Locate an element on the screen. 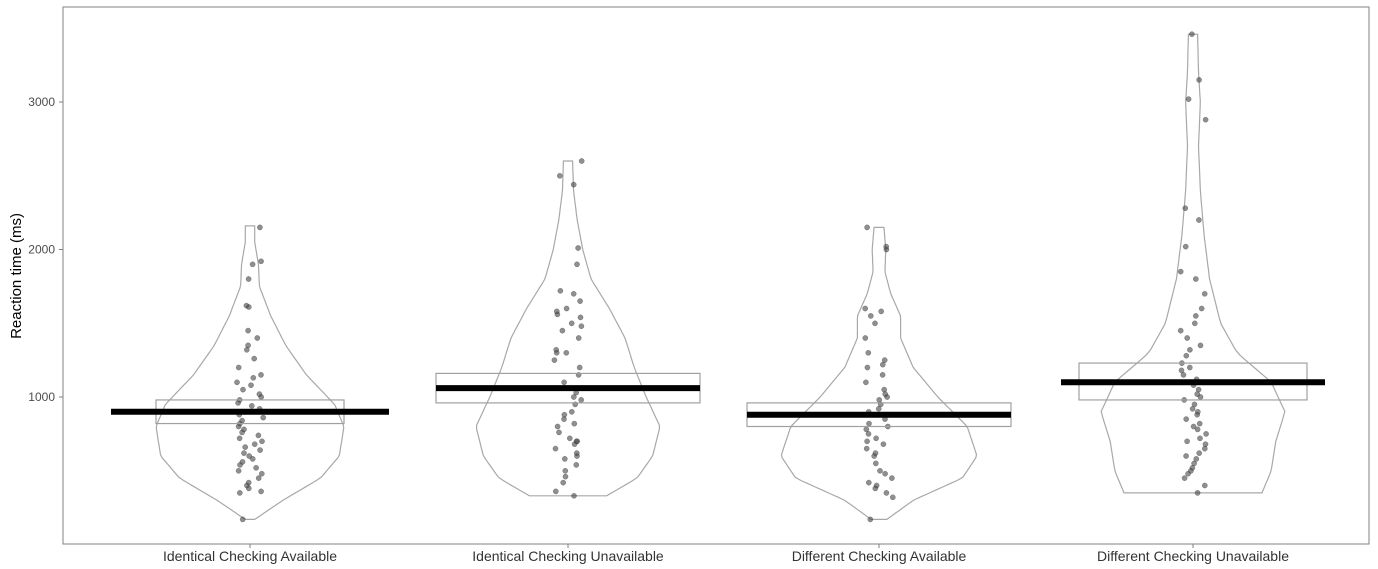  x-tick-label: Identical Checking Unavailable is located at coordinates (568, 556).